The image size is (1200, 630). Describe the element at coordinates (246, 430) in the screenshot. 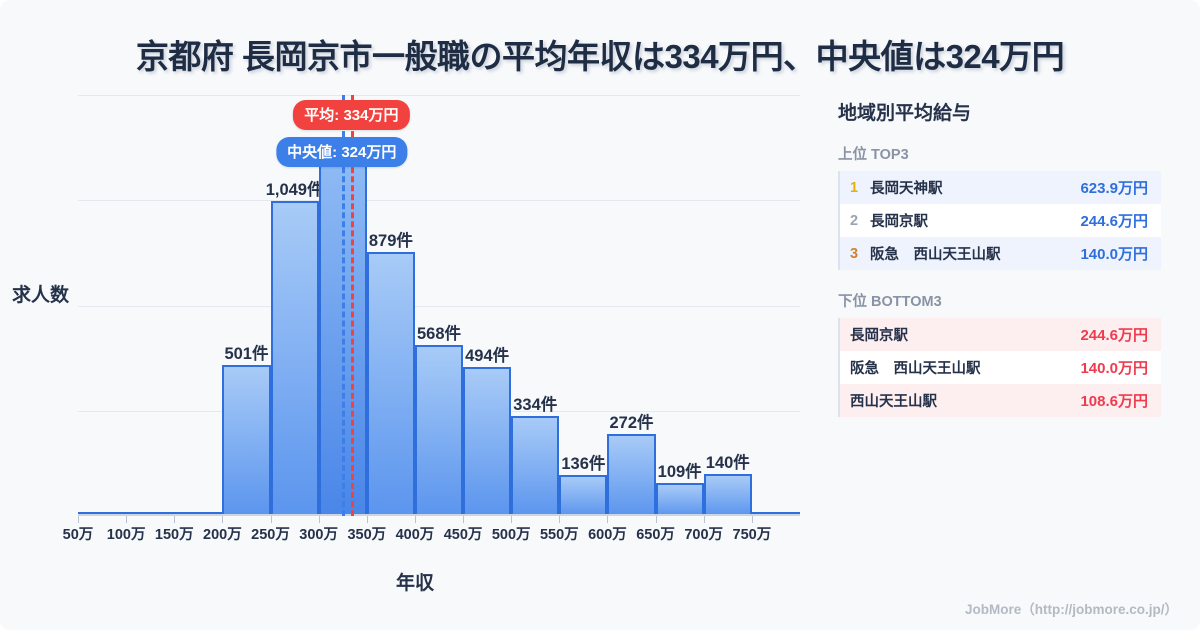

I see `bar: 501件` at that location.